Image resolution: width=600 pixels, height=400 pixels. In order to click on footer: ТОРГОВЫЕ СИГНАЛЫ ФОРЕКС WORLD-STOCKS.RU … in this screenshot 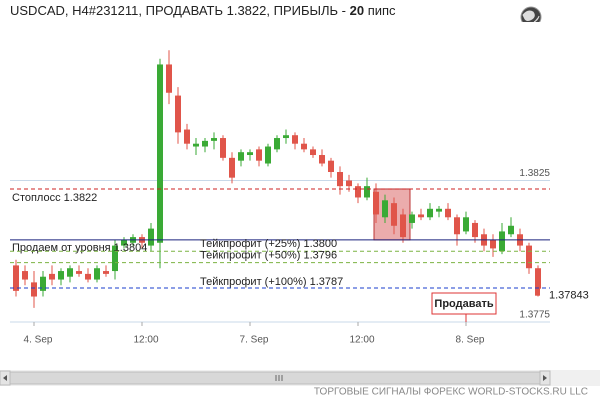, I will do `click(451, 392)`.